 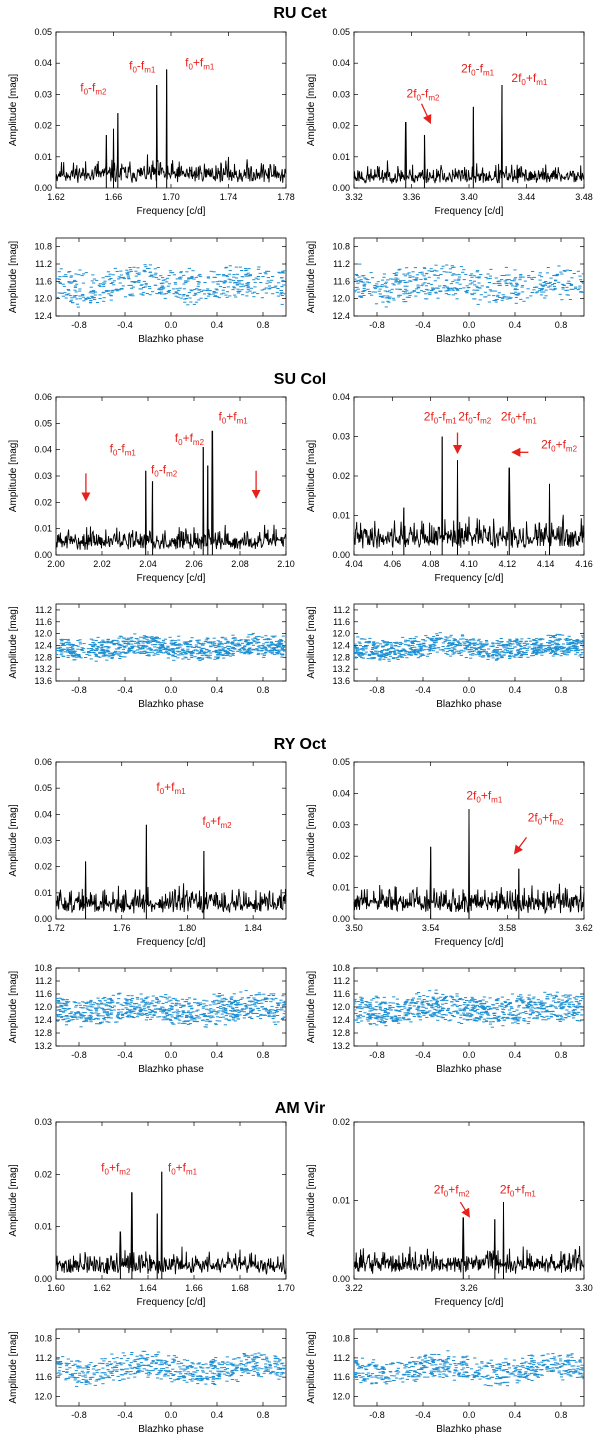 I want to click on y-tick-label: 10.8, so click(x=43, y=247).